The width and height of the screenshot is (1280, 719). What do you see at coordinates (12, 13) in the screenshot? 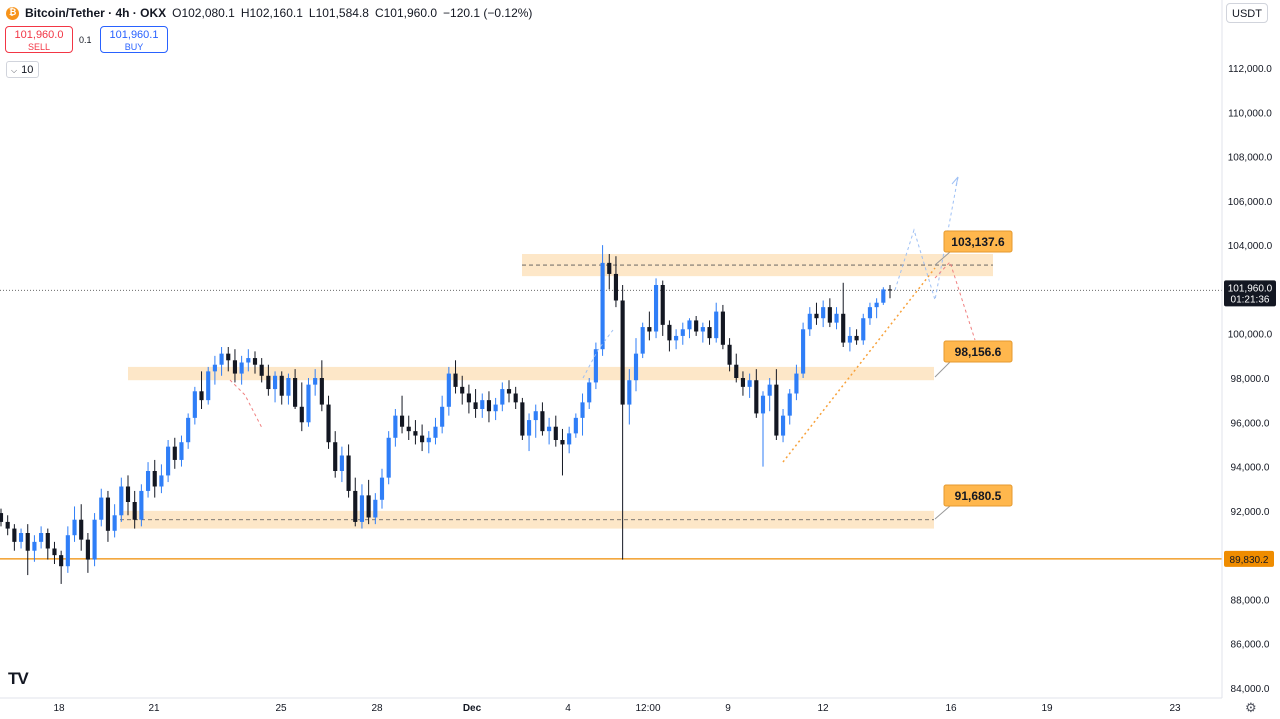
I see `bitcoin-logo-icon` at bounding box center [12, 13].